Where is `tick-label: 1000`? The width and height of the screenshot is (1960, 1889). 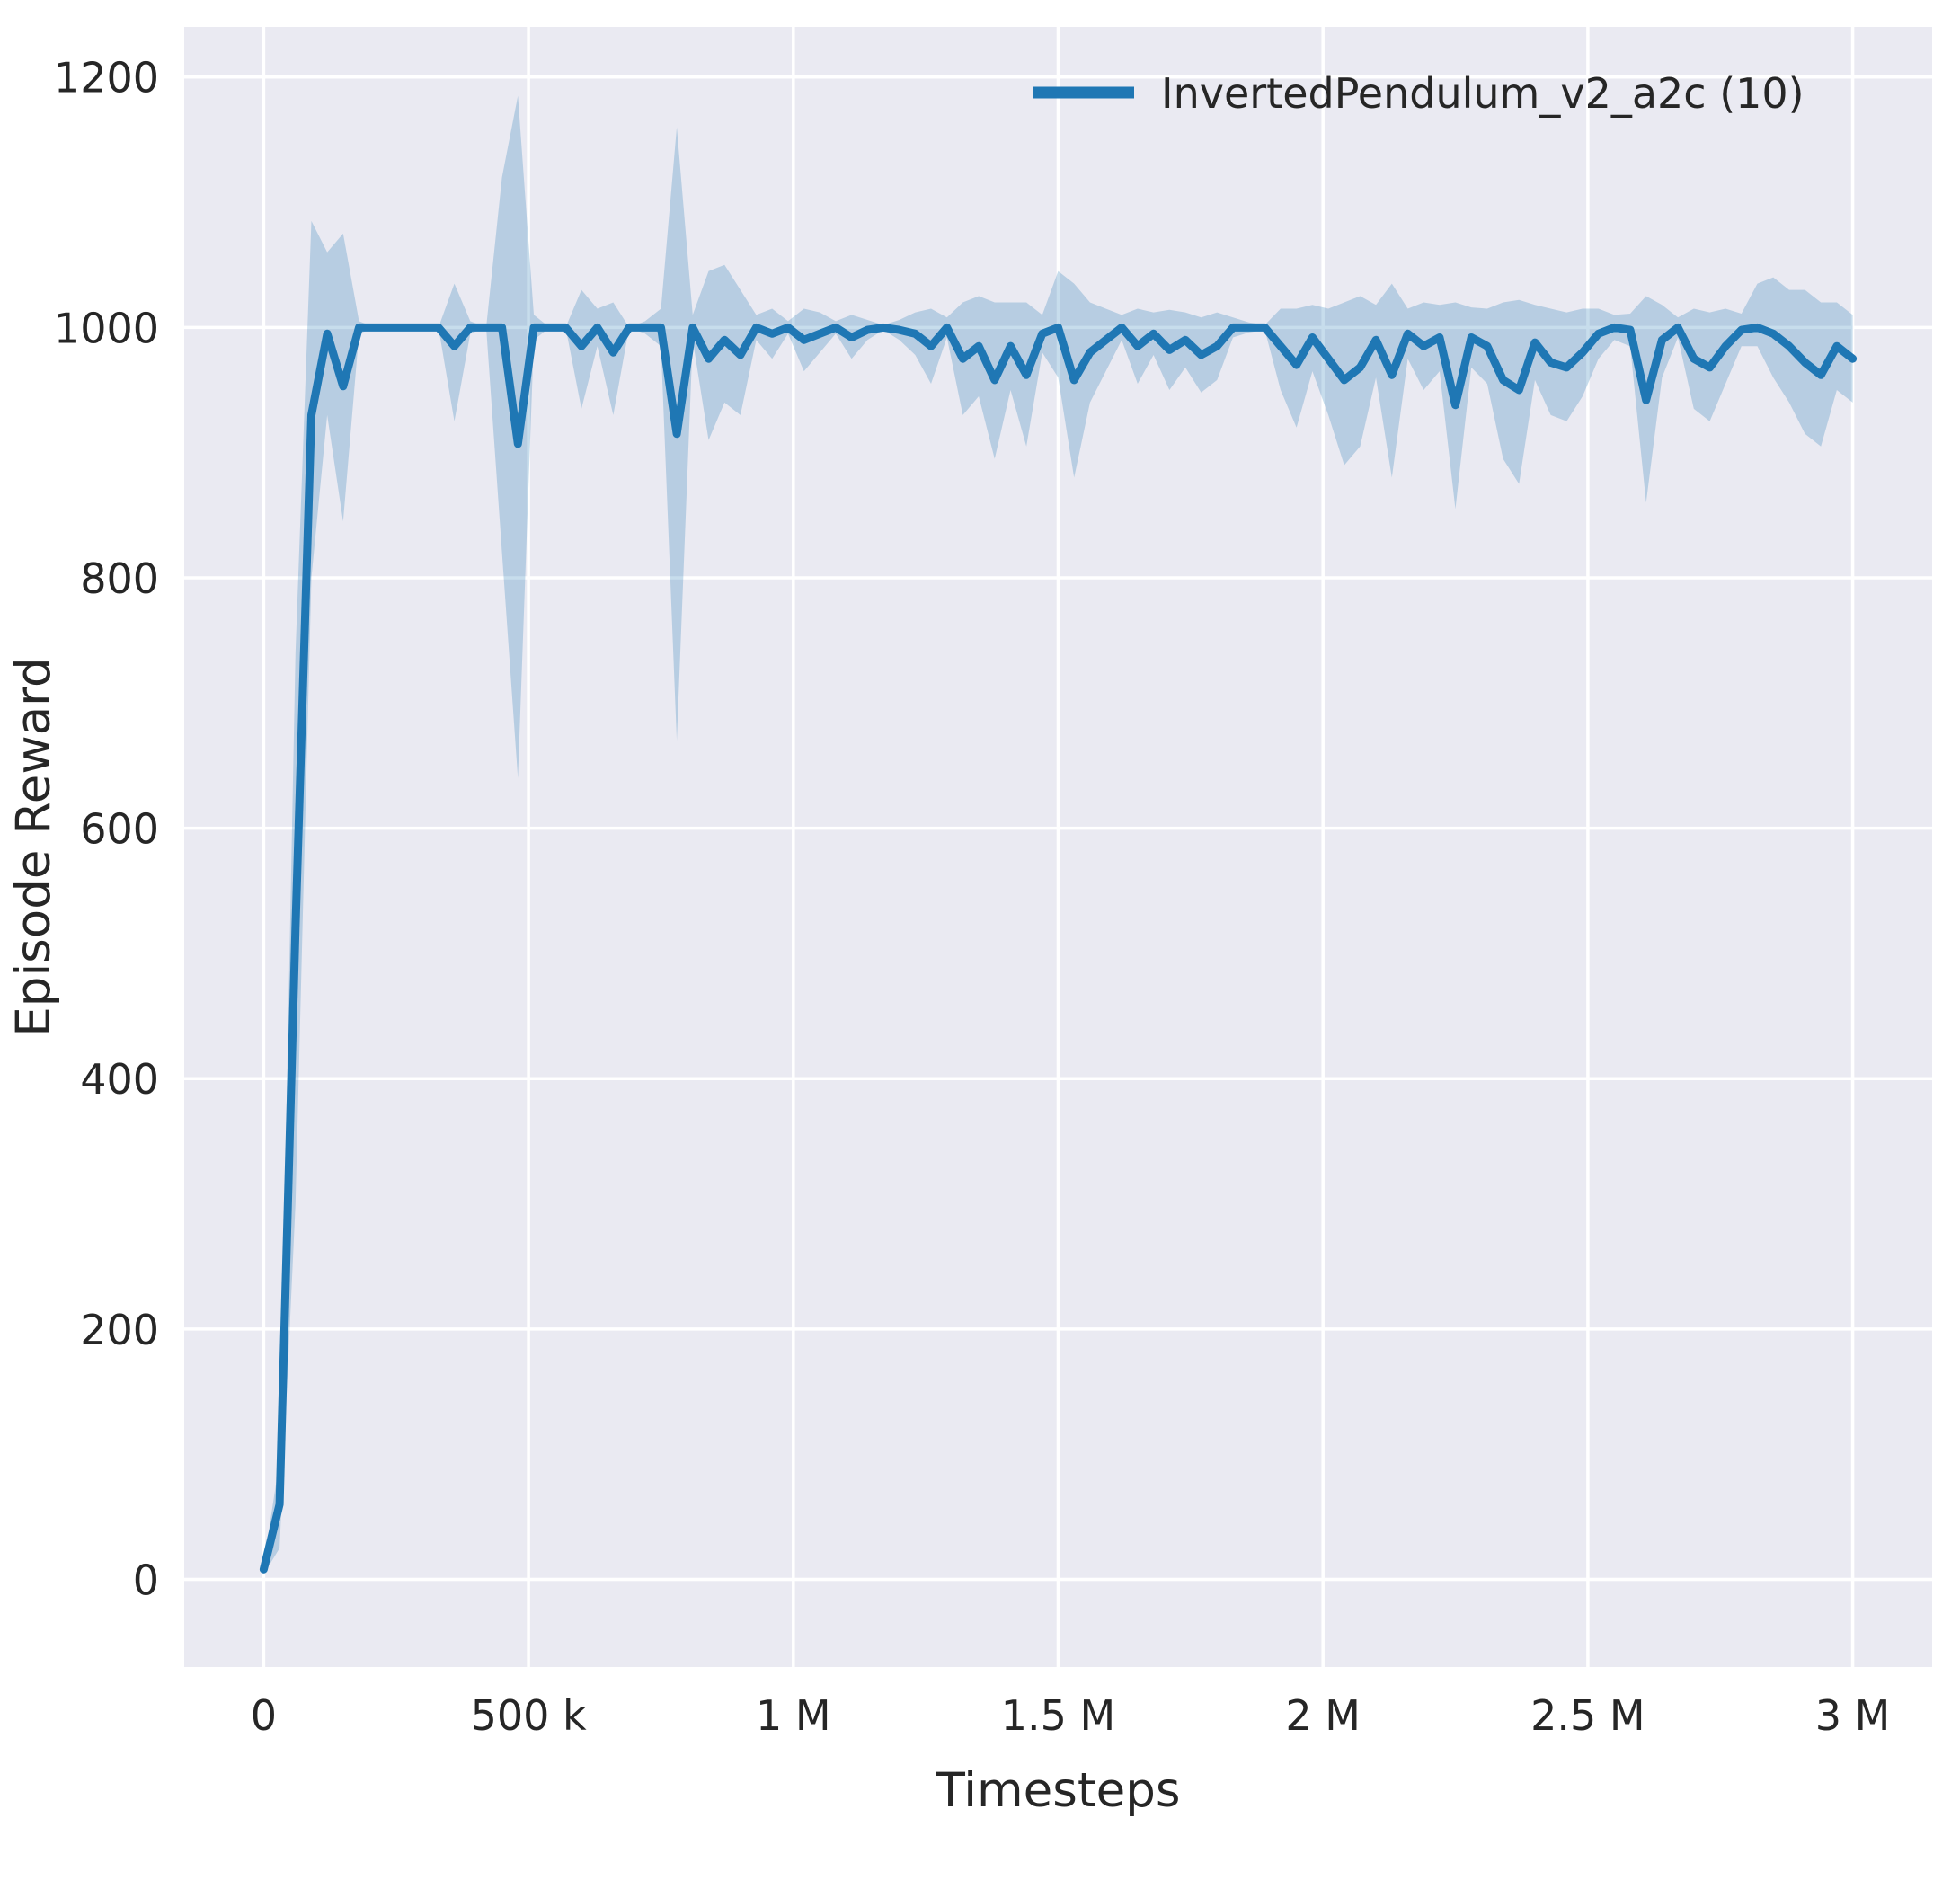 tick-label: 1000 is located at coordinates (107, 328).